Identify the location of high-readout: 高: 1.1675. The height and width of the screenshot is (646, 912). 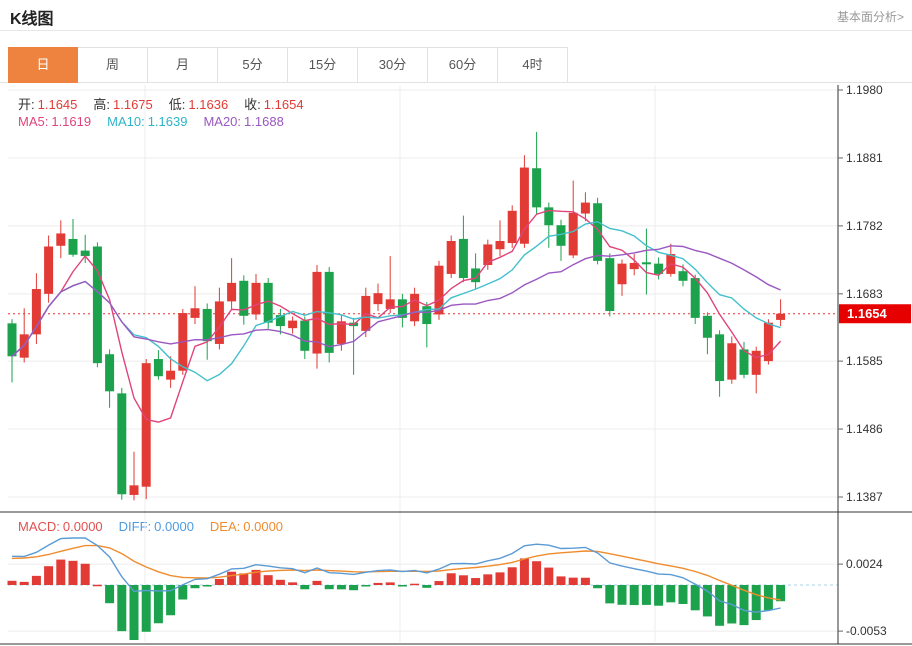
(123, 104).